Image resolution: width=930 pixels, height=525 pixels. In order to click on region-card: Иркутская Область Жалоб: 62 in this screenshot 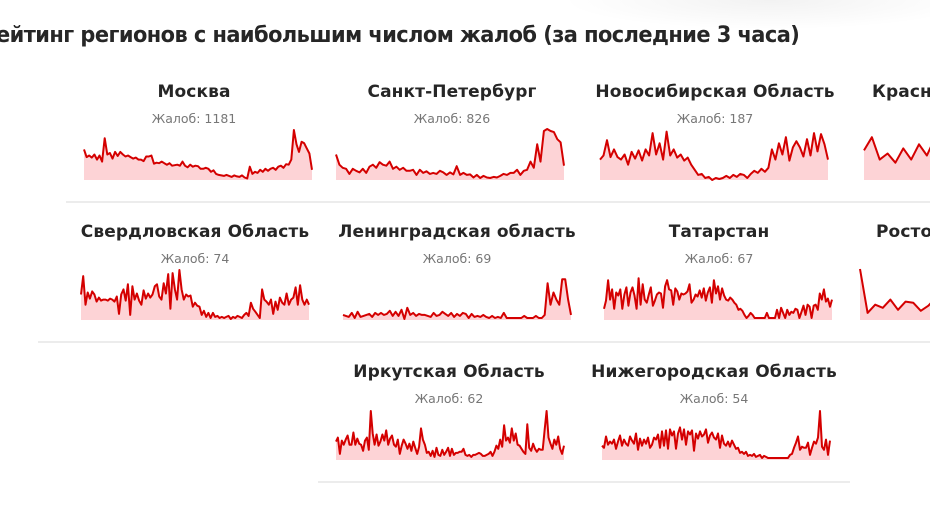, I will do `click(449, 417)`.